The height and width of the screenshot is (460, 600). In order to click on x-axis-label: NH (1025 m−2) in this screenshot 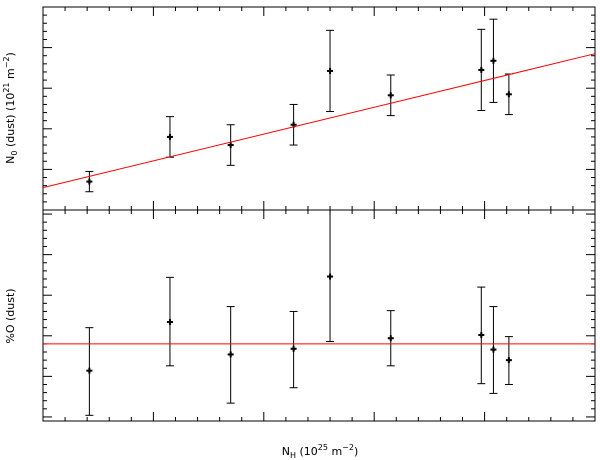, I will do `click(320, 451)`.